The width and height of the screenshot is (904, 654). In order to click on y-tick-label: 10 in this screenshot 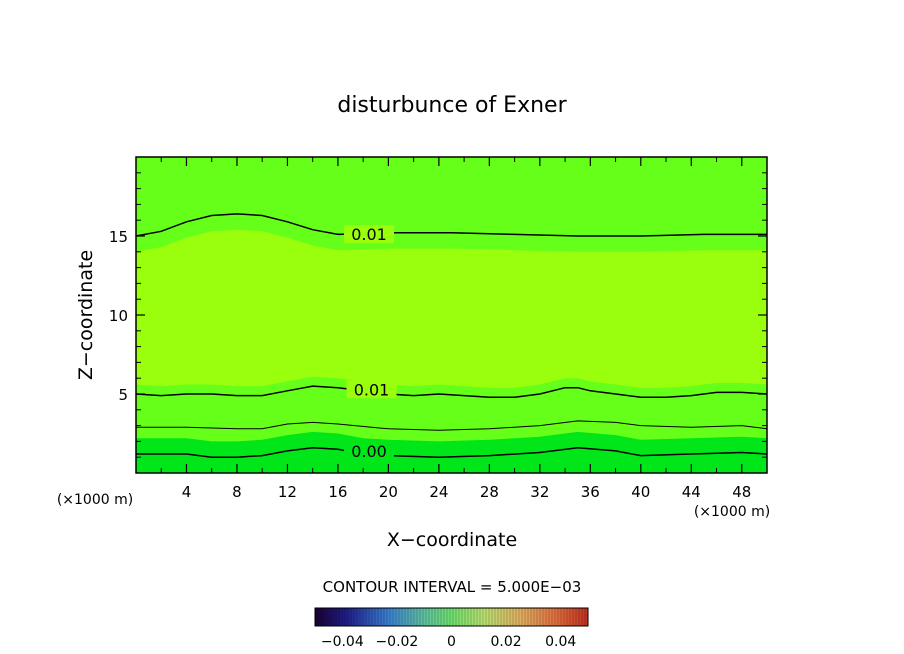, I will do `click(118, 316)`.